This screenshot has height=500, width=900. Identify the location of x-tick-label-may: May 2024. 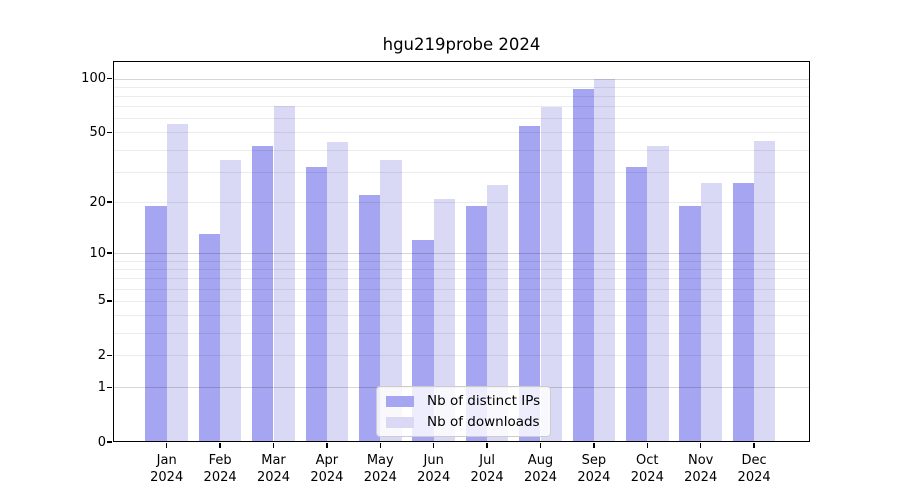
(380, 469).